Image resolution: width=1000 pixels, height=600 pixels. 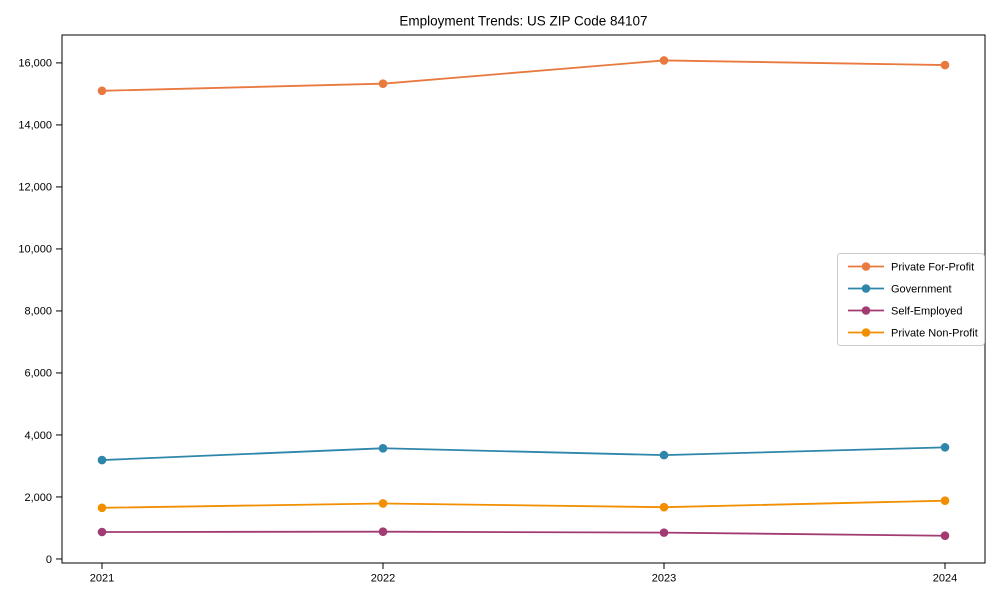 I want to click on legend-entry-private-for-profit: Private For-Profit, so click(x=911, y=267).